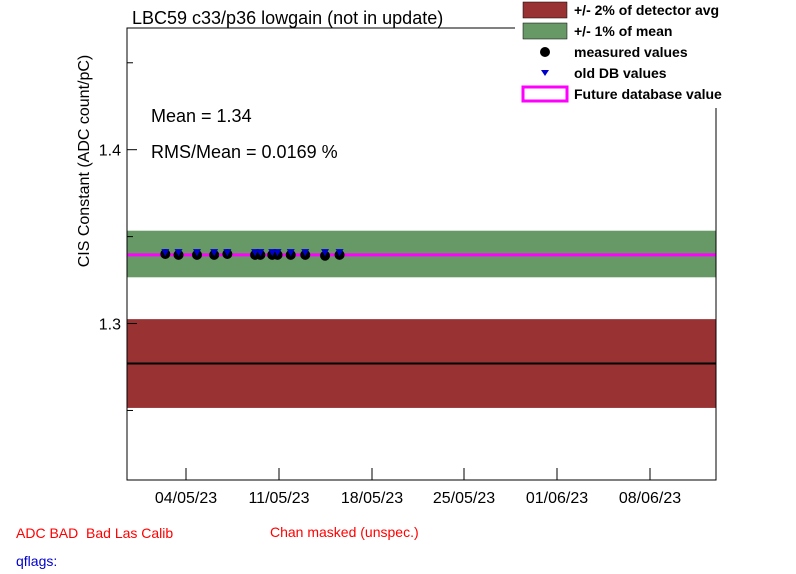 Image resolution: width=796 pixels, height=574 pixels. Describe the element at coordinates (110, 151) in the screenshot. I see `y-tick-label: 1.4` at that location.